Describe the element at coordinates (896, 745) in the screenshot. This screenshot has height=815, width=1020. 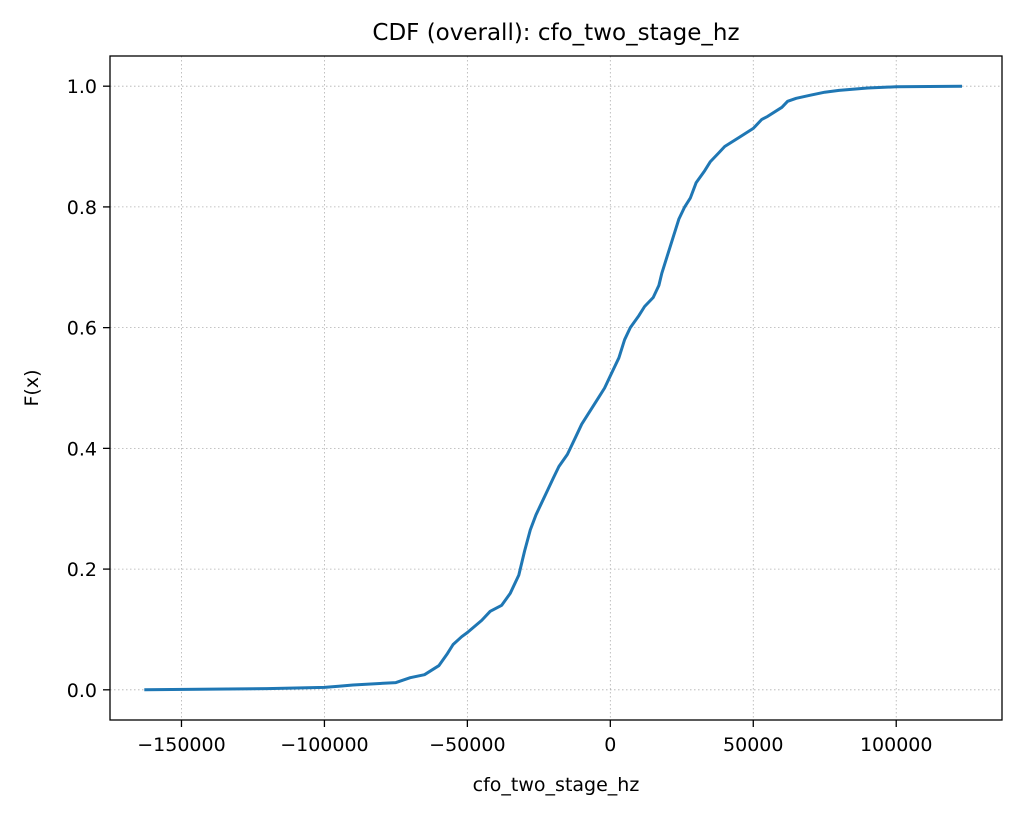
I see `x-tick-label: 100000` at that location.